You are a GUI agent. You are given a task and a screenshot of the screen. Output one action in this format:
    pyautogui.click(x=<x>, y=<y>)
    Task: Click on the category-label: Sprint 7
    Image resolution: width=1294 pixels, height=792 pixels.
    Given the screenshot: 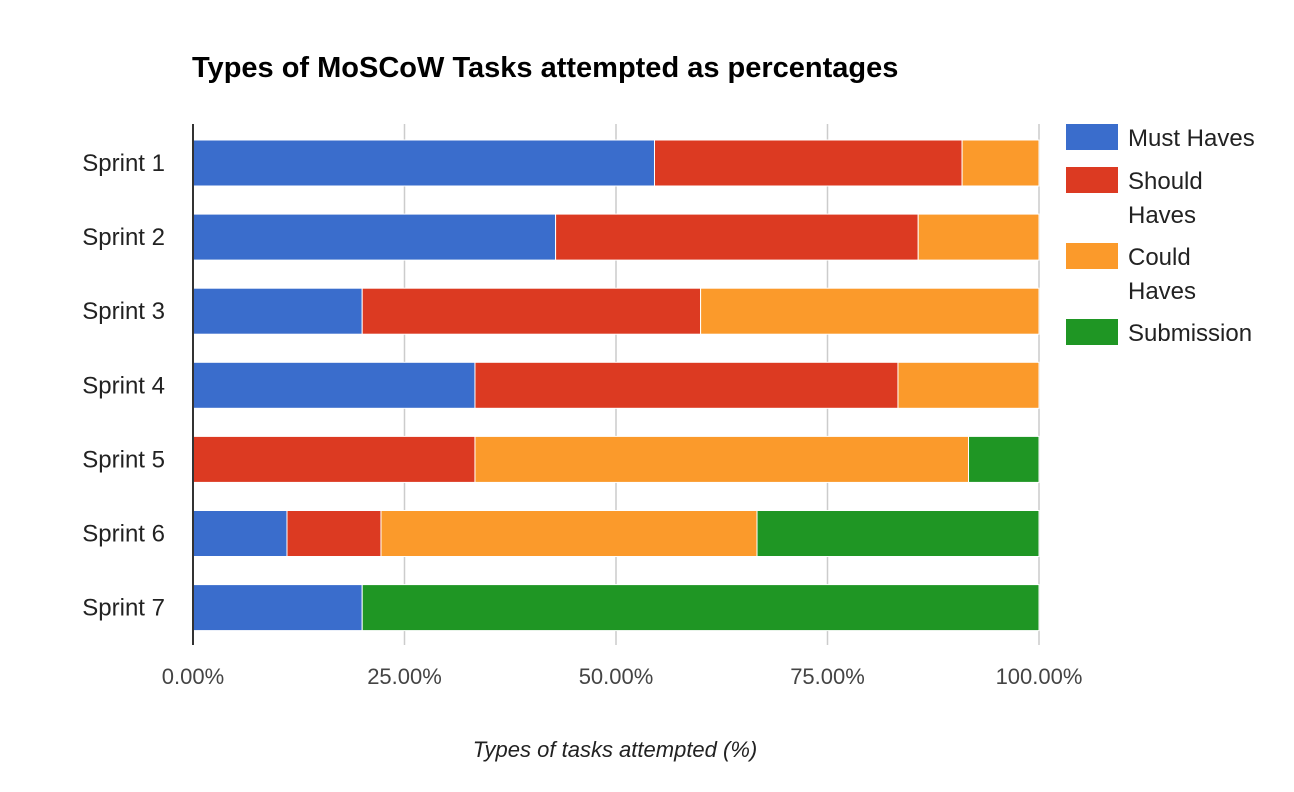 What is the action you would take?
    pyautogui.click(x=123, y=608)
    